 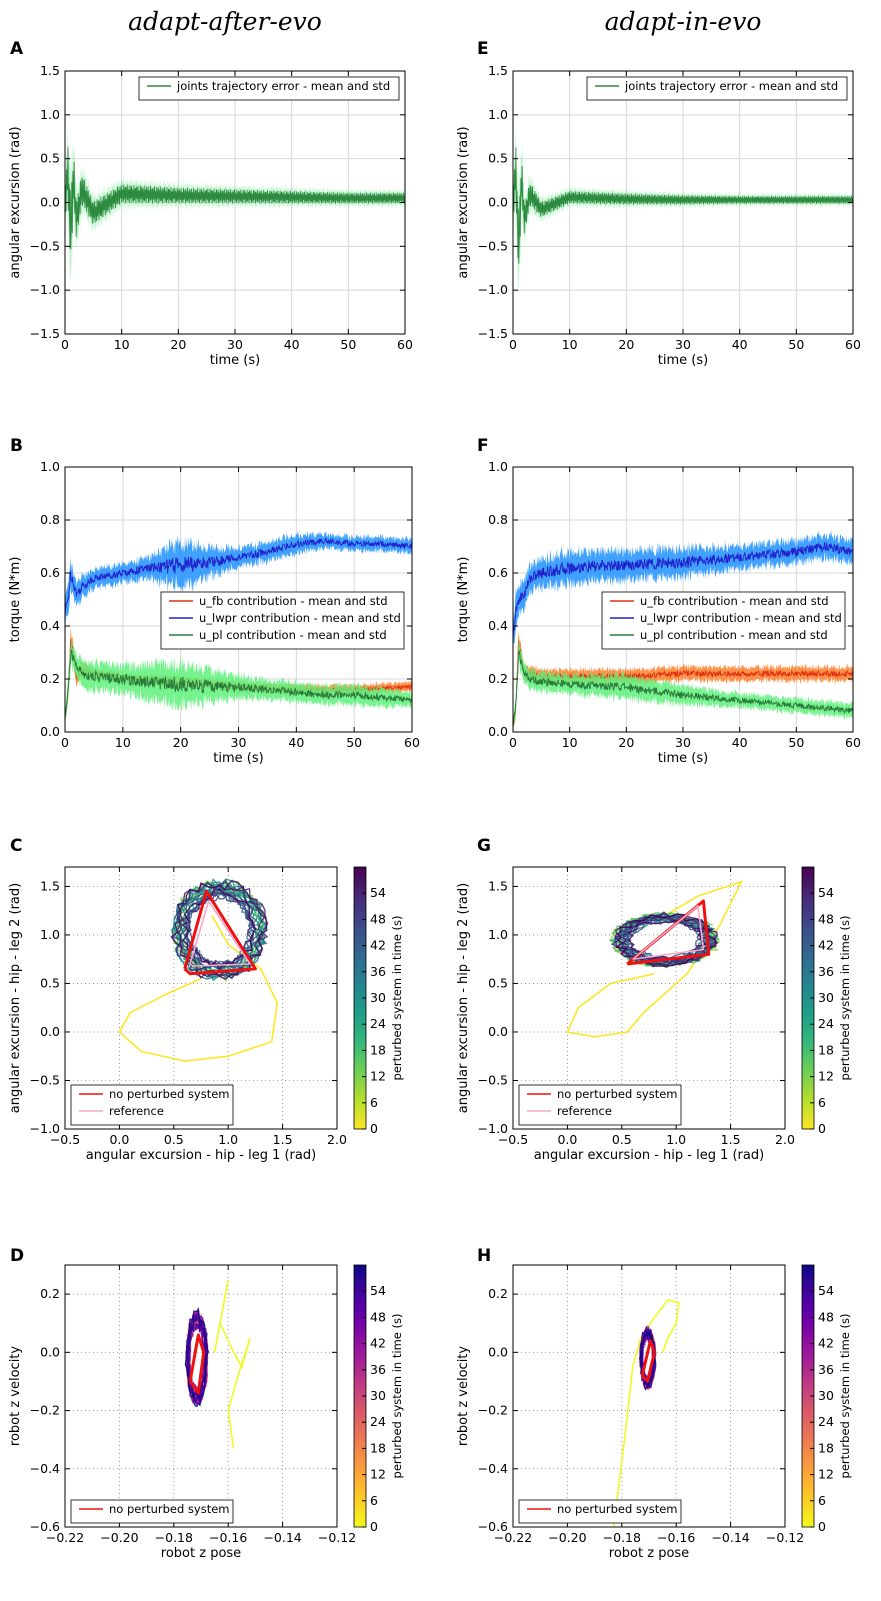 What do you see at coordinates (65, 1537) in the screenshot?
I see `x-tick-label: −0.22` at bounding box center [65, 1537].